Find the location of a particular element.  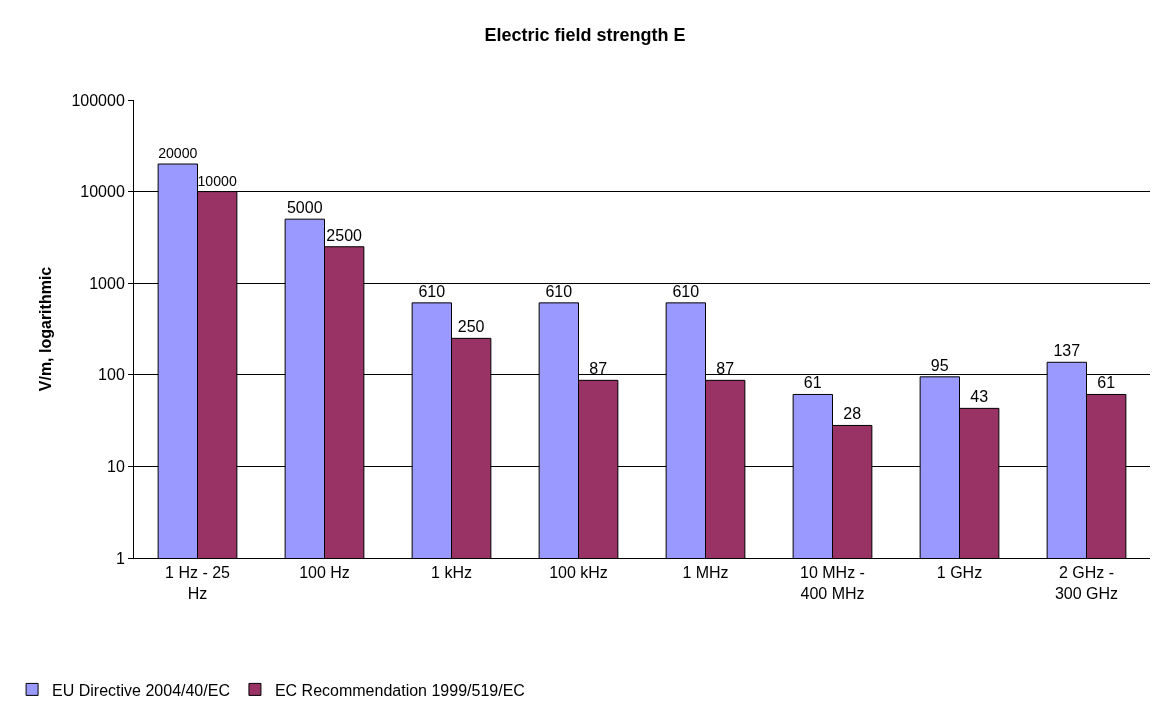

data-label: 95 is located at coordinates (939, 365).